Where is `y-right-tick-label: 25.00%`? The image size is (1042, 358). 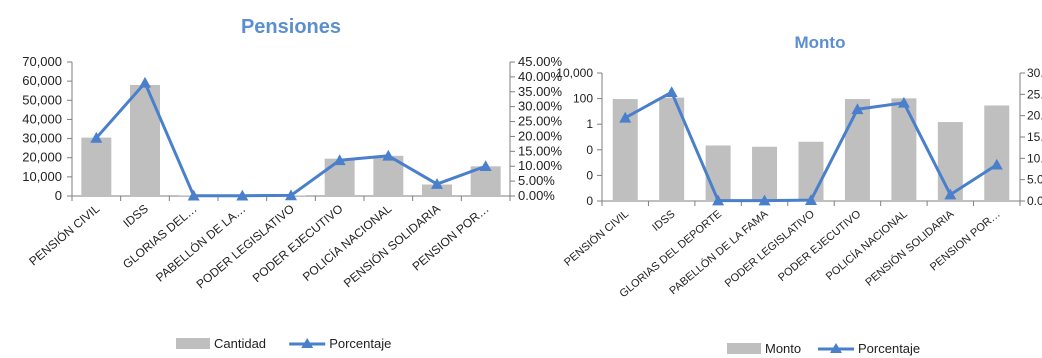
y-right-tick-label: 25.00% is located at coordinates (540, 121).